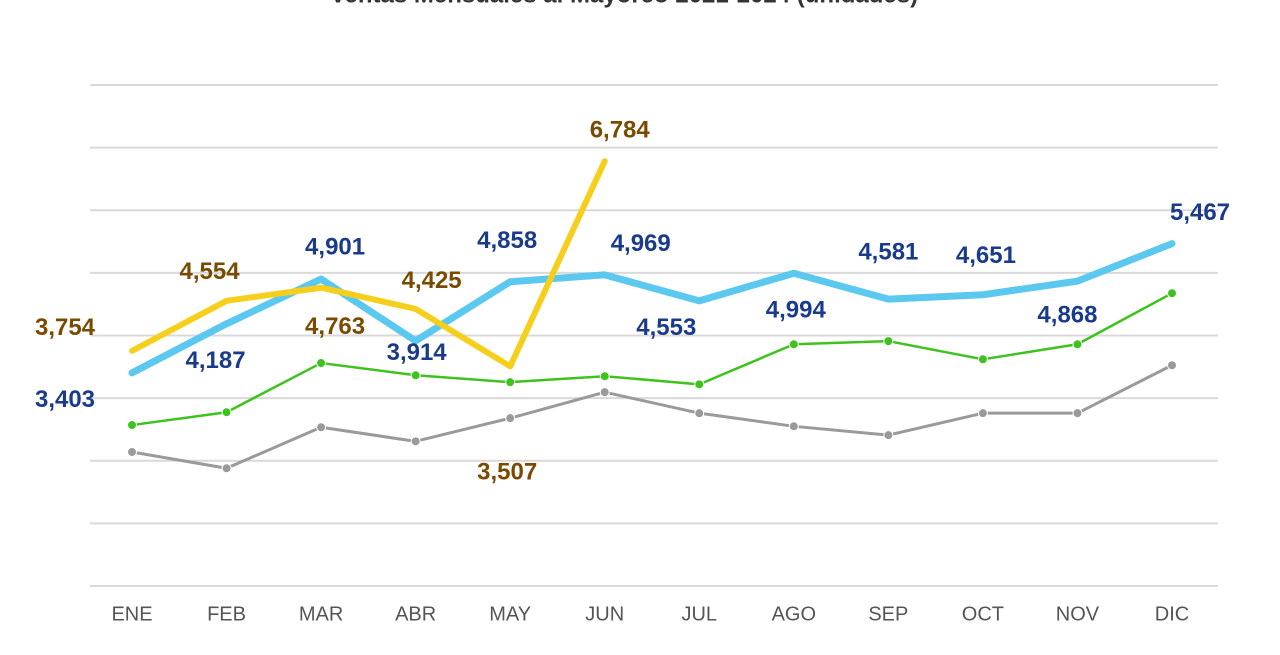  I want to click on x-tick-label: SEP, so click(888, 614).